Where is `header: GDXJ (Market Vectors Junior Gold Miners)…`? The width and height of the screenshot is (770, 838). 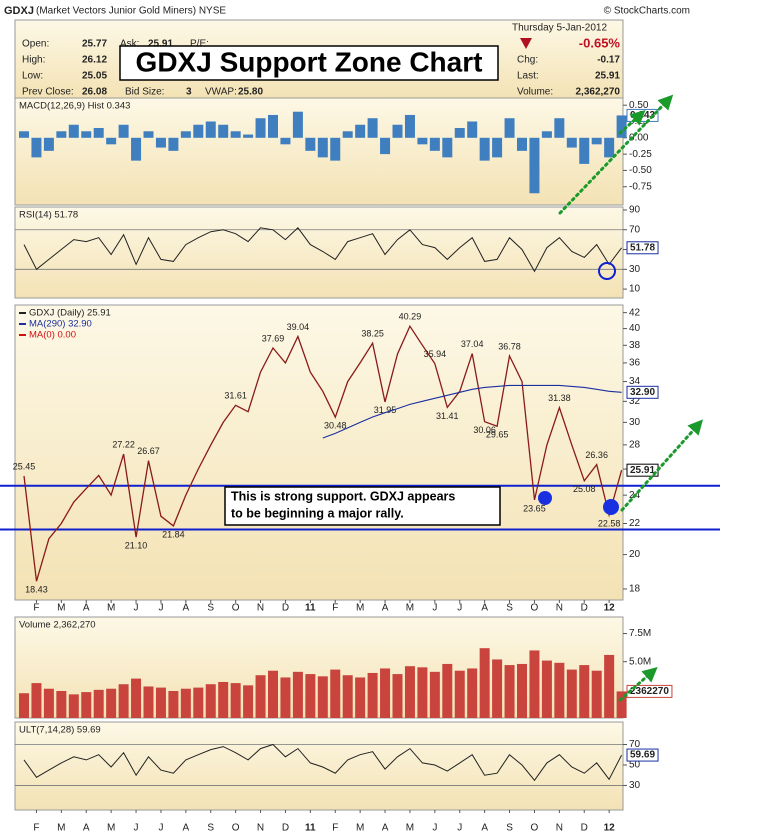
header: GDXJ (Market Vectors Junior Gold Miners)… is located at coordinates (347, 52).